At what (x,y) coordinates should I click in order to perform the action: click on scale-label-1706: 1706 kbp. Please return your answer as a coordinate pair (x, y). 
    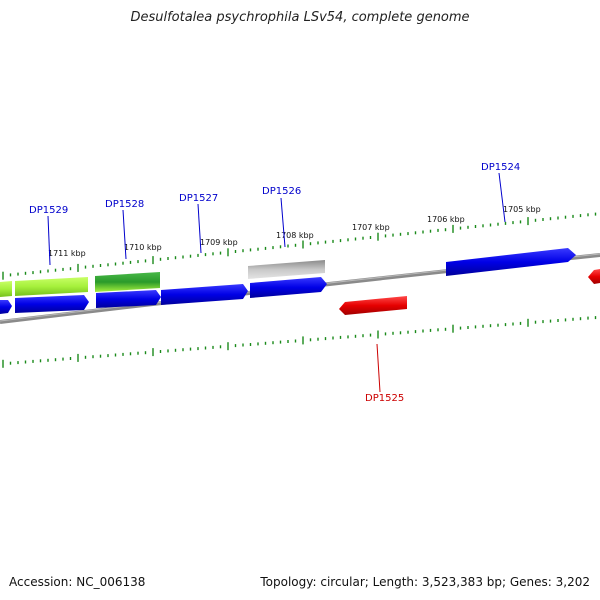
    Looking at the image, I should click on (446, 219).